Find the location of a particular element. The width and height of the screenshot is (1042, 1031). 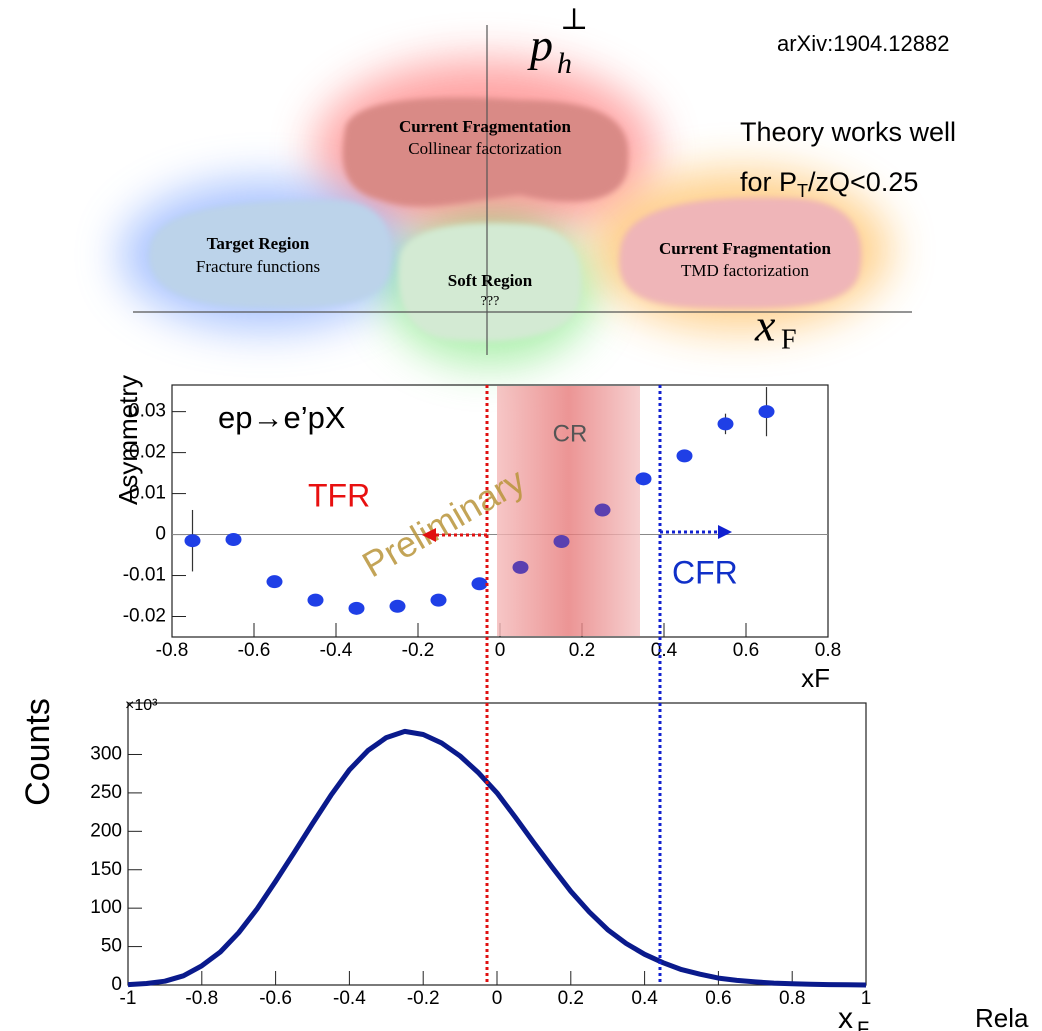

y-tick-label: 150 is located at coordinates (106, 869).